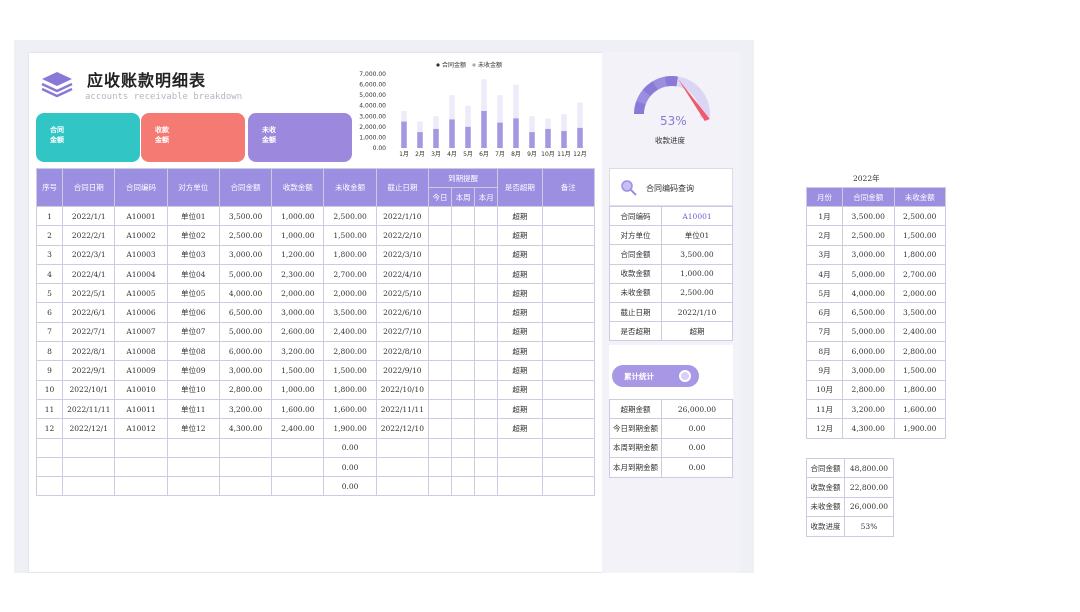 Image resolution: width=1080 pixels, height=612 pixels. I want to click on table-cell: 单位10, so click(193, 389).